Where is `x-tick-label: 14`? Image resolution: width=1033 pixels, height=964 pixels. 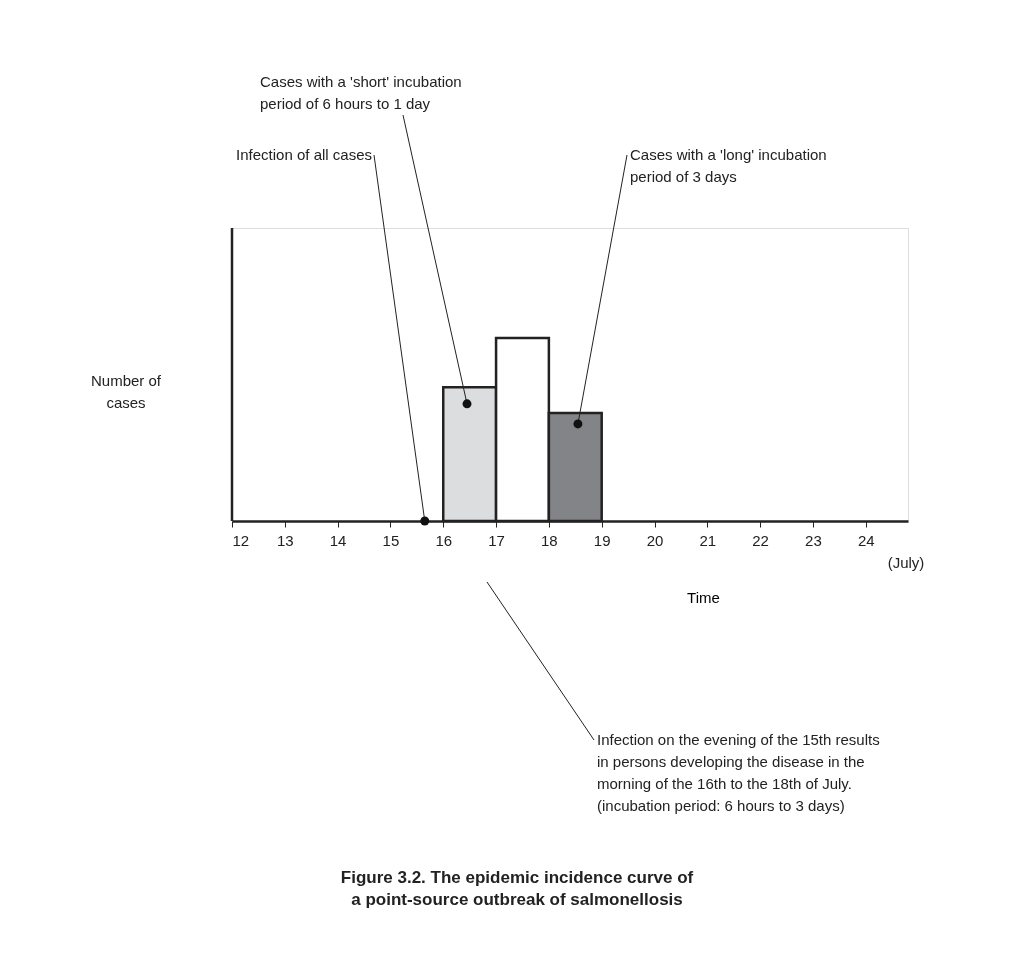 x-tick-label: 14 is located at coordinates (338, 540).